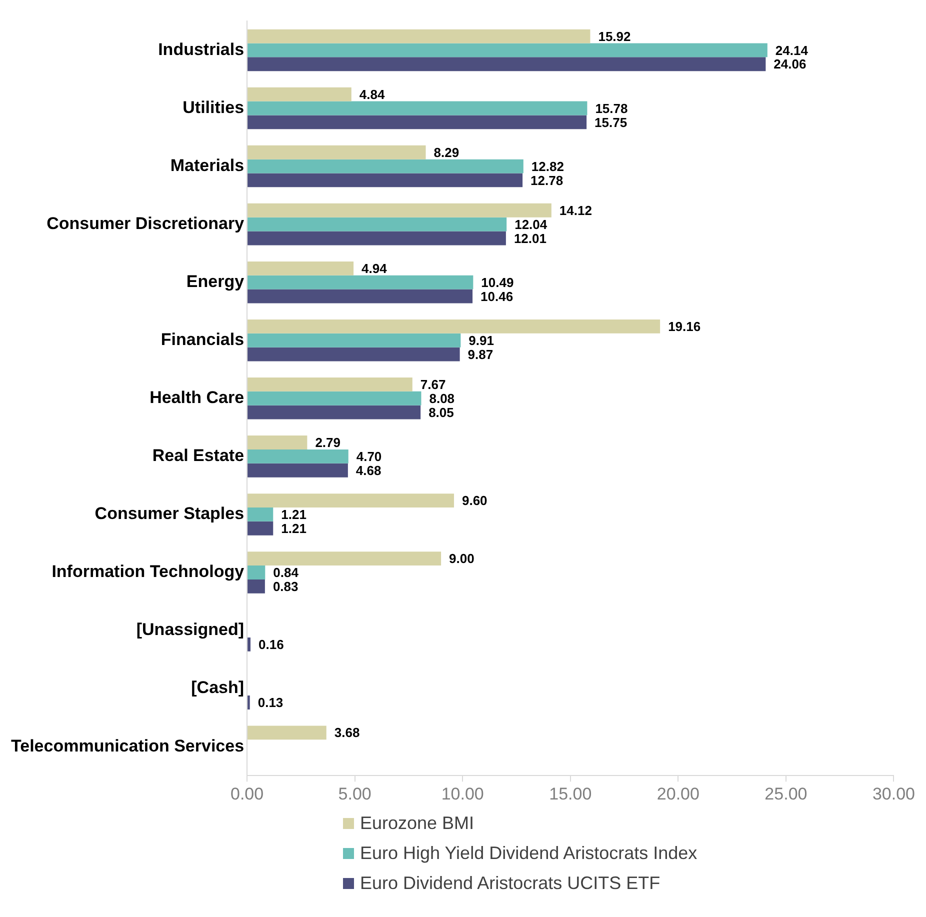 This screenshot has height=917, width=926. Describe the element at coordinates (215, 282) in the screenshot. I see `y-tick-label: Energy` at that location.